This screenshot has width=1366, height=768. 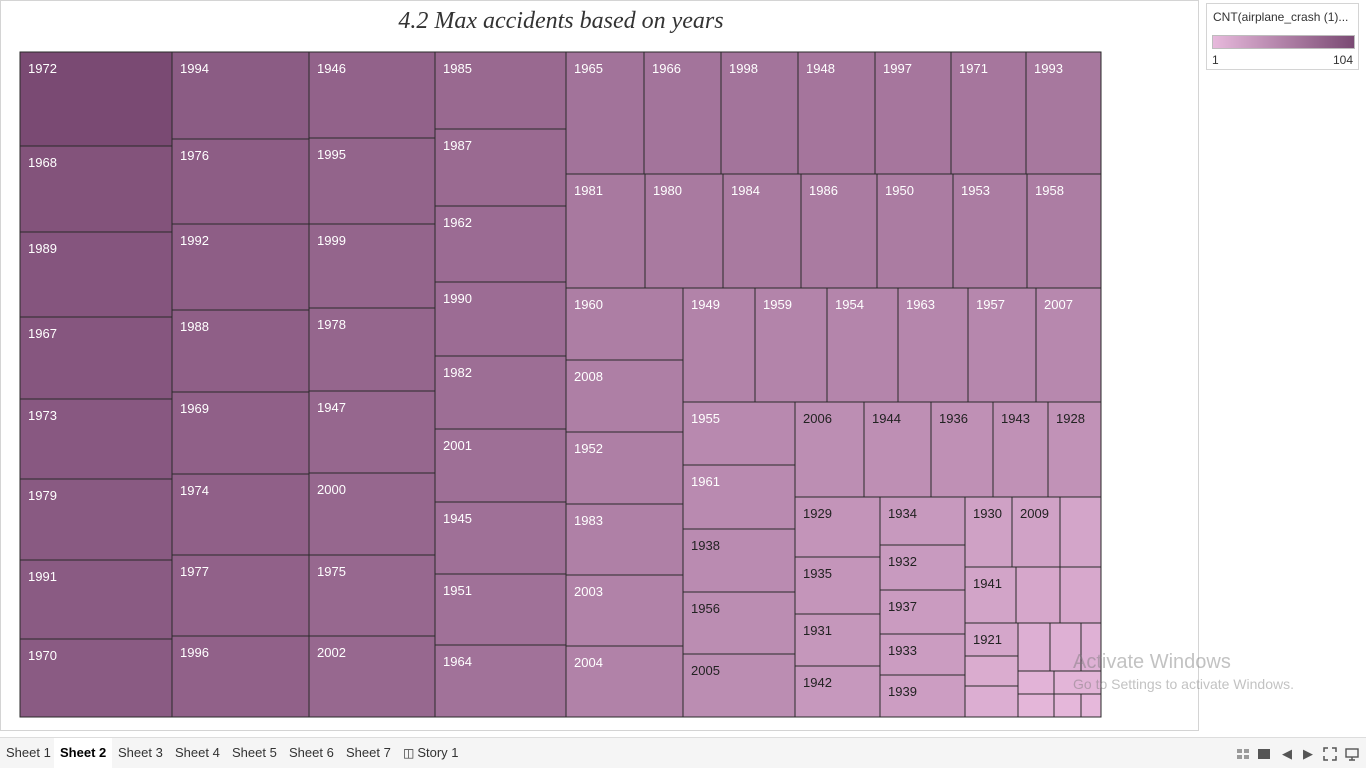 I want to click on color-legend: CNT(airplane_crash (1)... 1 104, so click(x=1282, y=36).